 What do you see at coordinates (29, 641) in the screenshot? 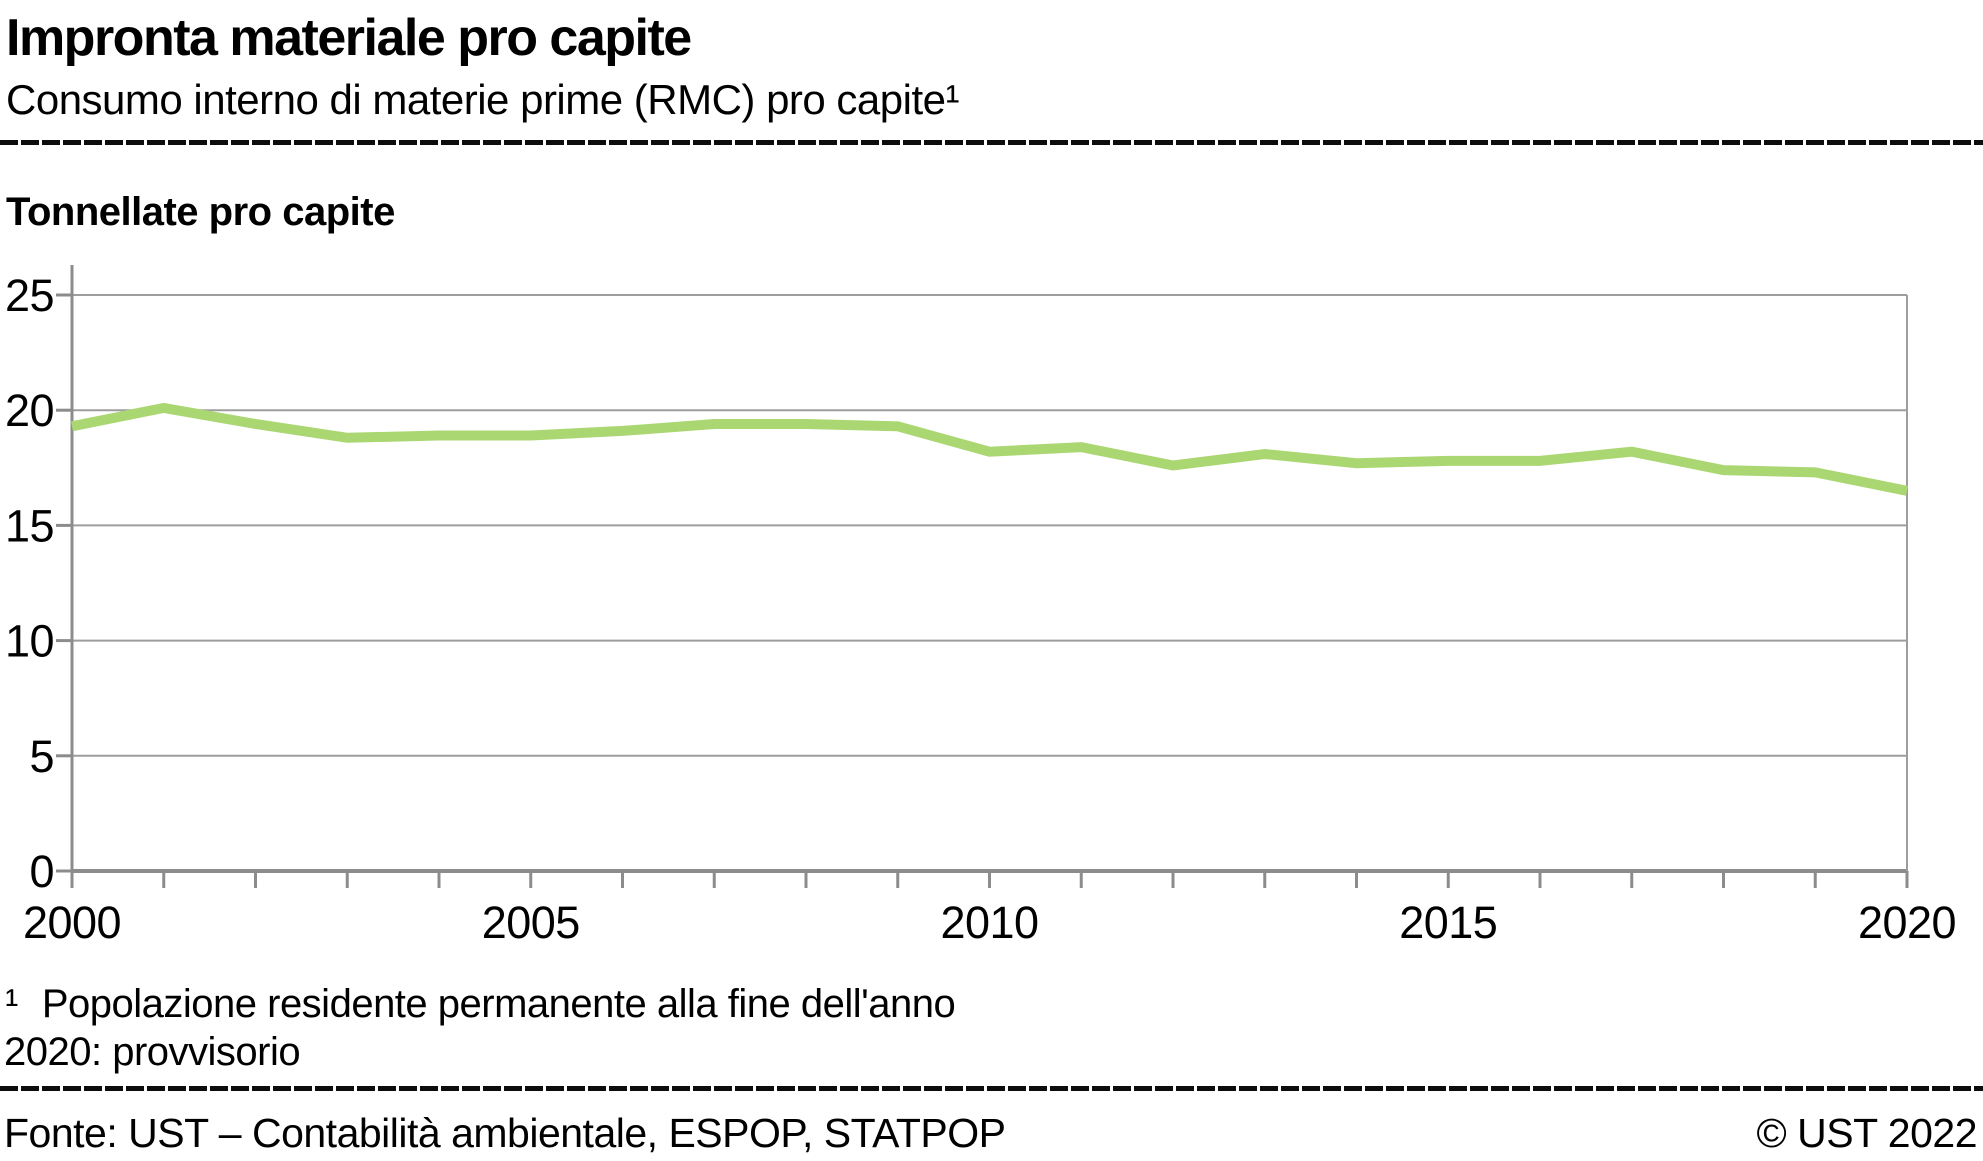
I see `y-tick-label-10: 10` at bounding box center [29, 641].